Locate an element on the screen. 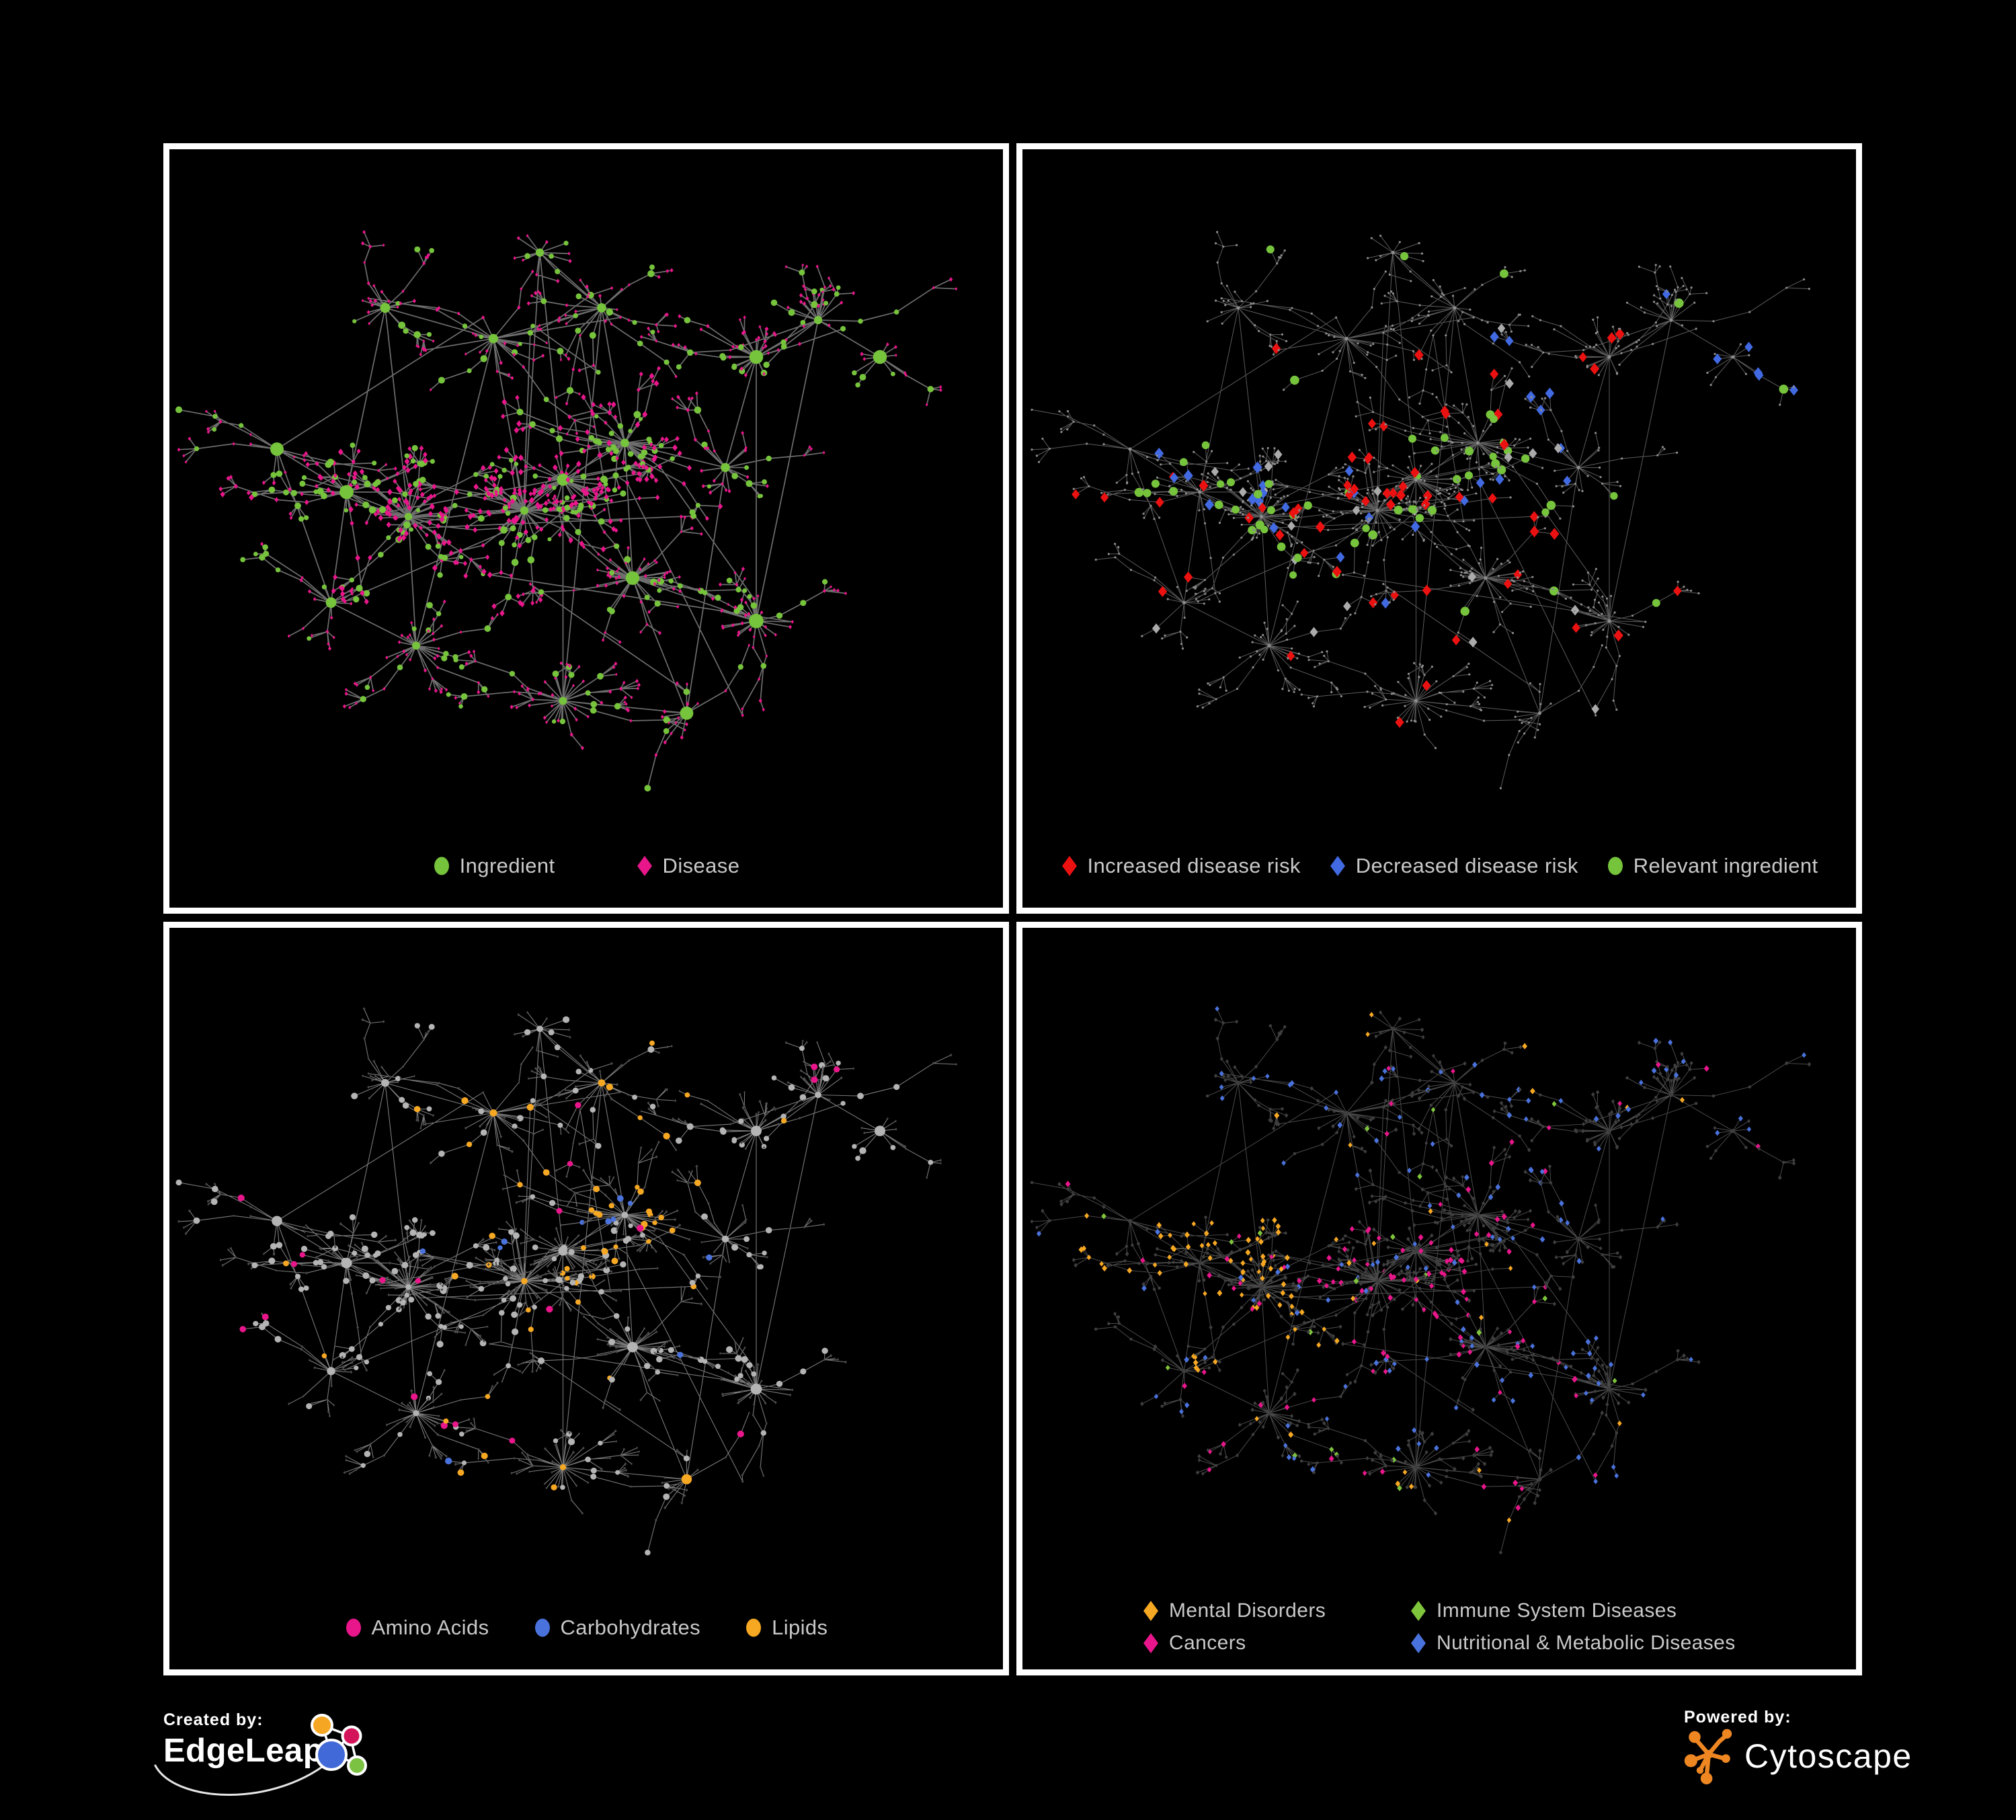 Image resolution: width=2016 pixels, height=1820 pixels. legend-diamond-marker is located at coordinates (1418, 1643).